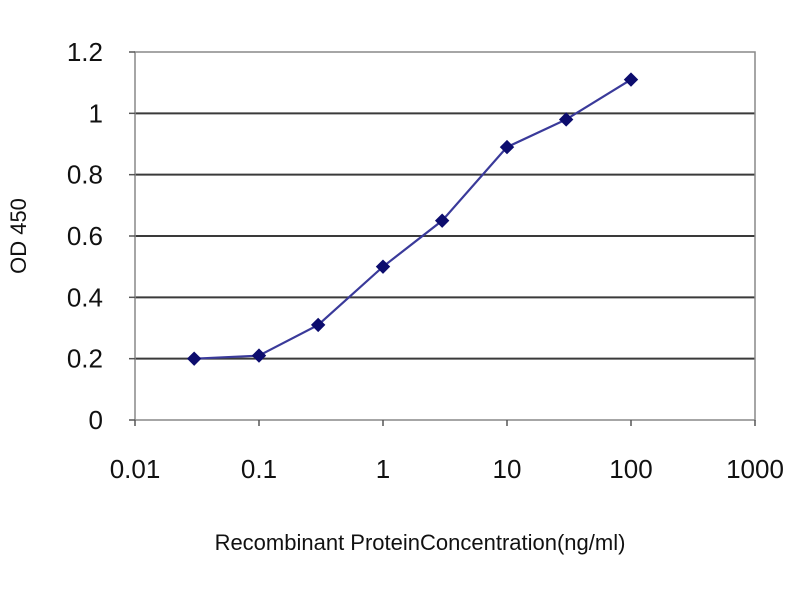 The image size is (800, 600). I want to click on y-tick-label: 1.2, so click(85, 52).